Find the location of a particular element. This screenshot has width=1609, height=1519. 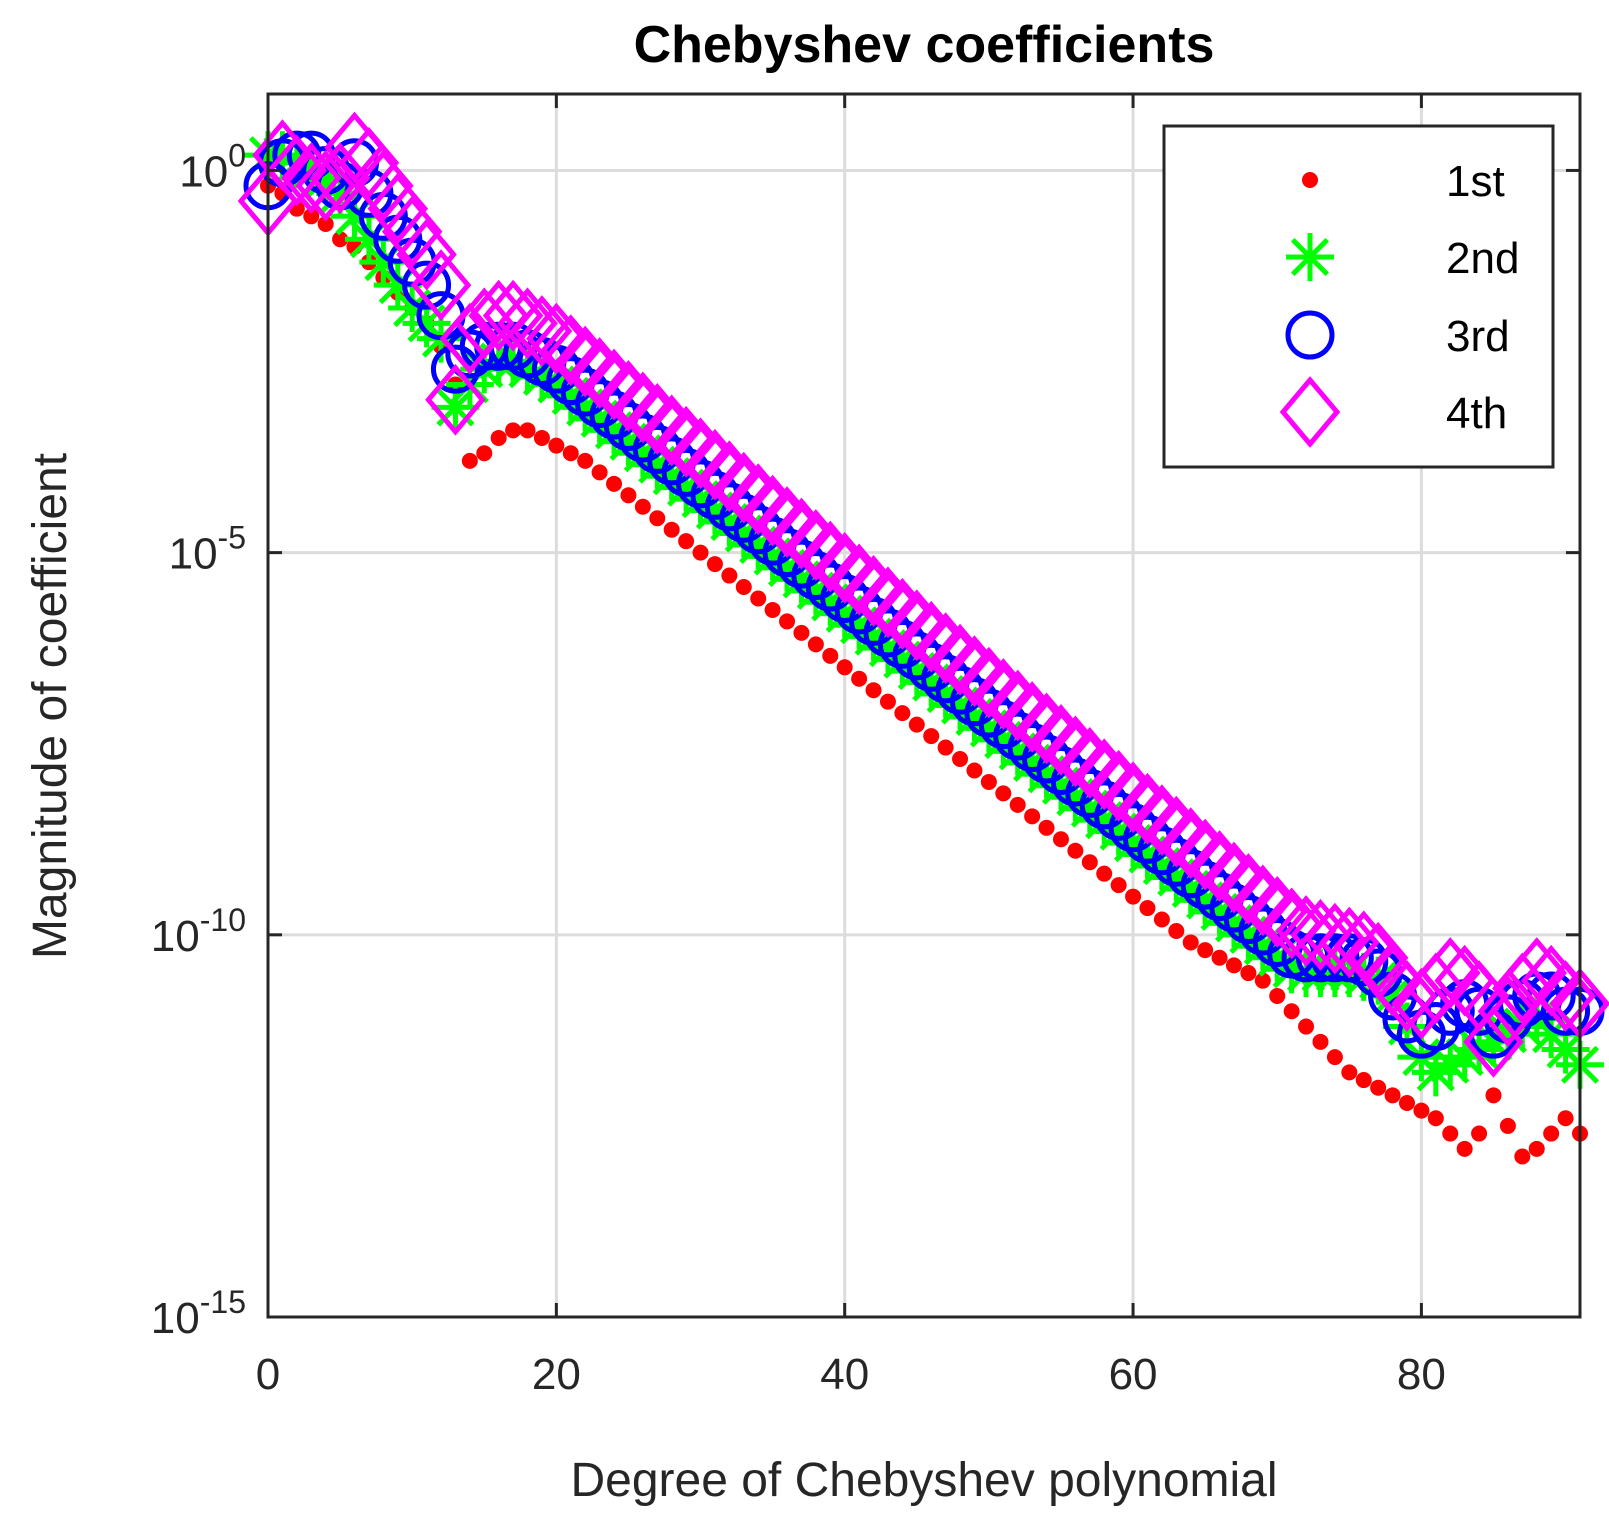

y-axis-label: Magnitude of coefficient is located at coordinates (50, 706).